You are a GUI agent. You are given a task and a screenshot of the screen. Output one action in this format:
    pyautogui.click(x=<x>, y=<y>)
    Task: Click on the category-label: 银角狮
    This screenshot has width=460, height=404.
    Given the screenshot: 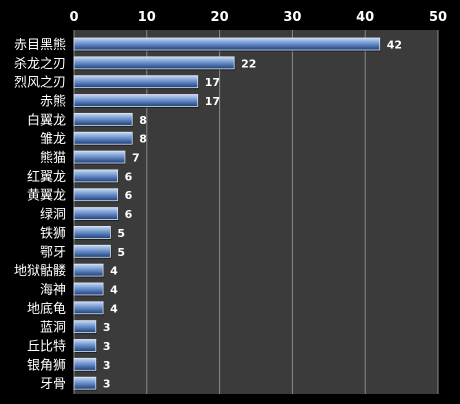 What is the action you would take?
    pyautogui.click(x=46, y=365)
    